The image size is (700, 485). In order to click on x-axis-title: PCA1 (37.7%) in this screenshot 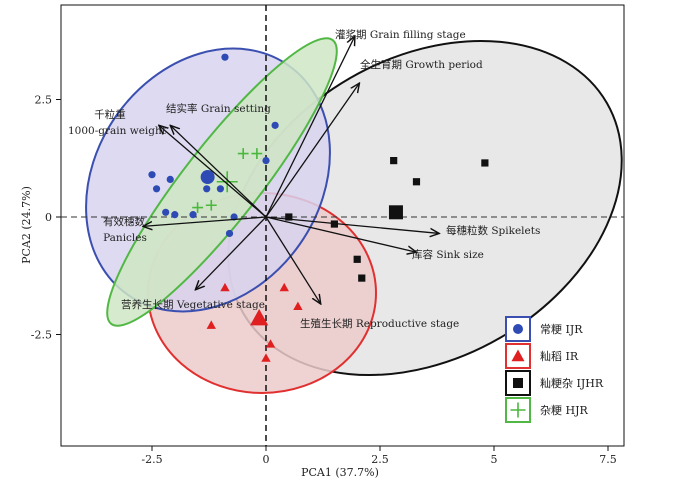, I will do `click(340, 472)`.